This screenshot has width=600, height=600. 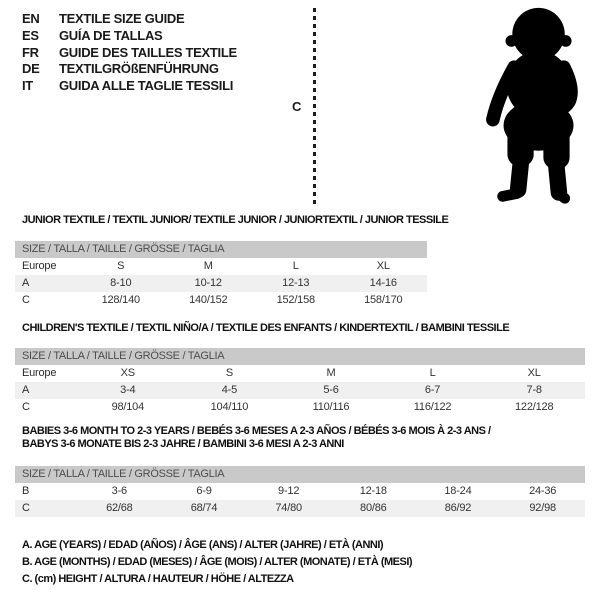 What do you see at coordinates (432, 390) in the screenshot?
I see `size-cell: 6-7` at bounding box center [432, 390].